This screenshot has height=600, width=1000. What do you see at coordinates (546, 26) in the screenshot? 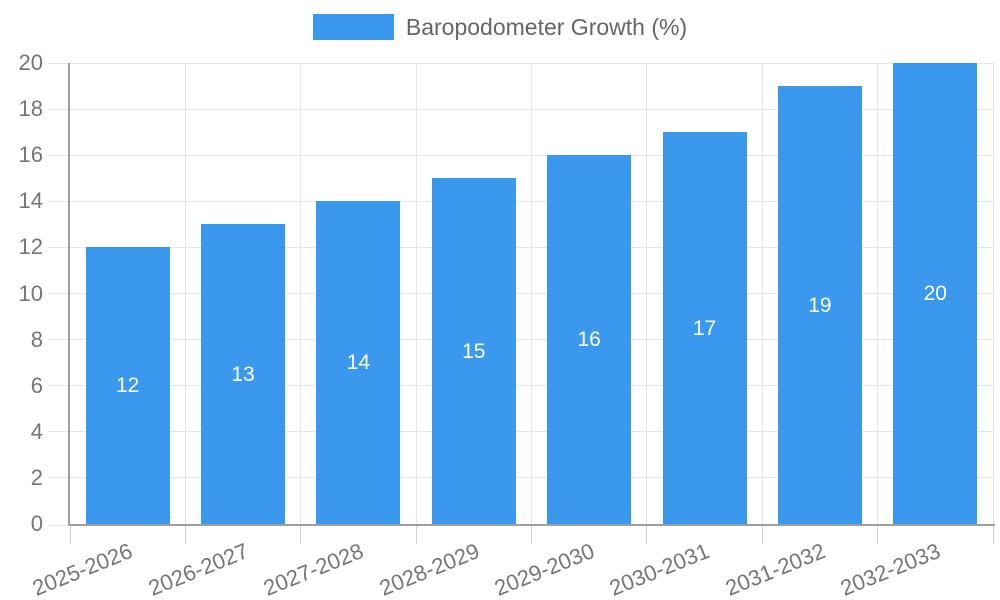
I see `legend-label: Baropodometer Growth (%)` at bounding box center [546, 26].